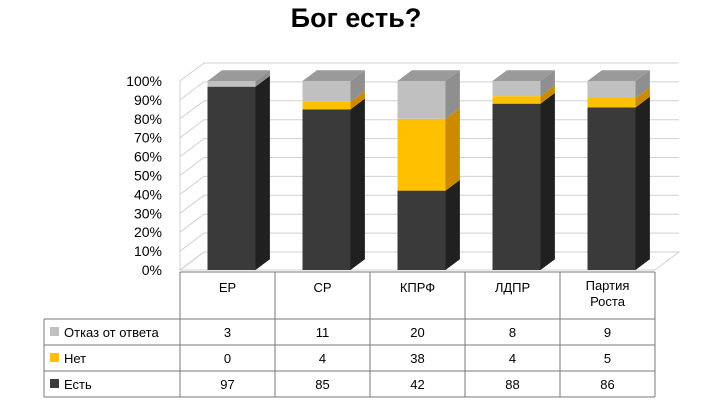 The height and width of the screenshot is (405, 720). Describe the element at coordinates (111, 332) in the screenshot. I see `legend-entry: Отказ от ответа` at that location.